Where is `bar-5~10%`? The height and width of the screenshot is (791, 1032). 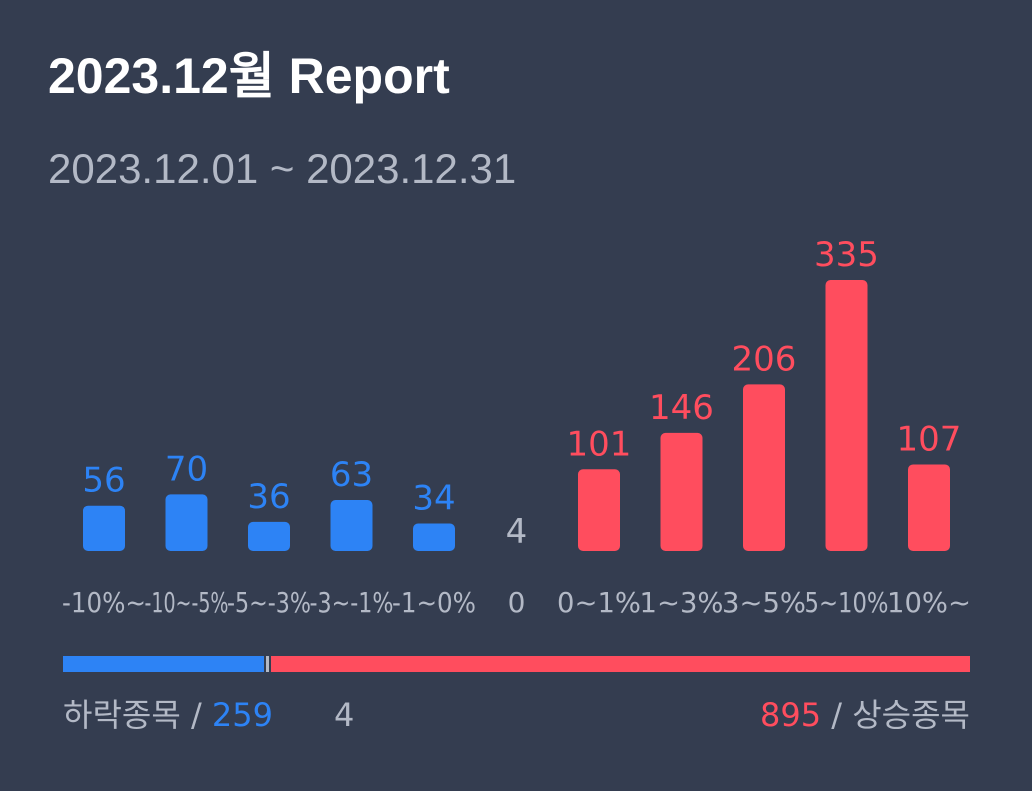
bar-5~10% is located at coordinates (846, 415).